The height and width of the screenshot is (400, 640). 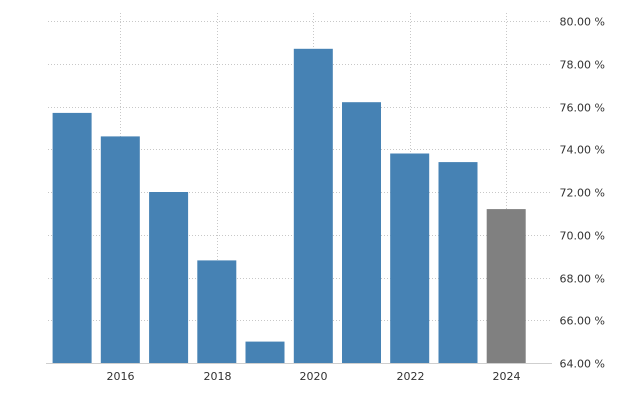 What do you see at coordinates (582, 65) in the screenshot?
I see `y-tick-label: 78.00 %` at bounding box center [582, 65].